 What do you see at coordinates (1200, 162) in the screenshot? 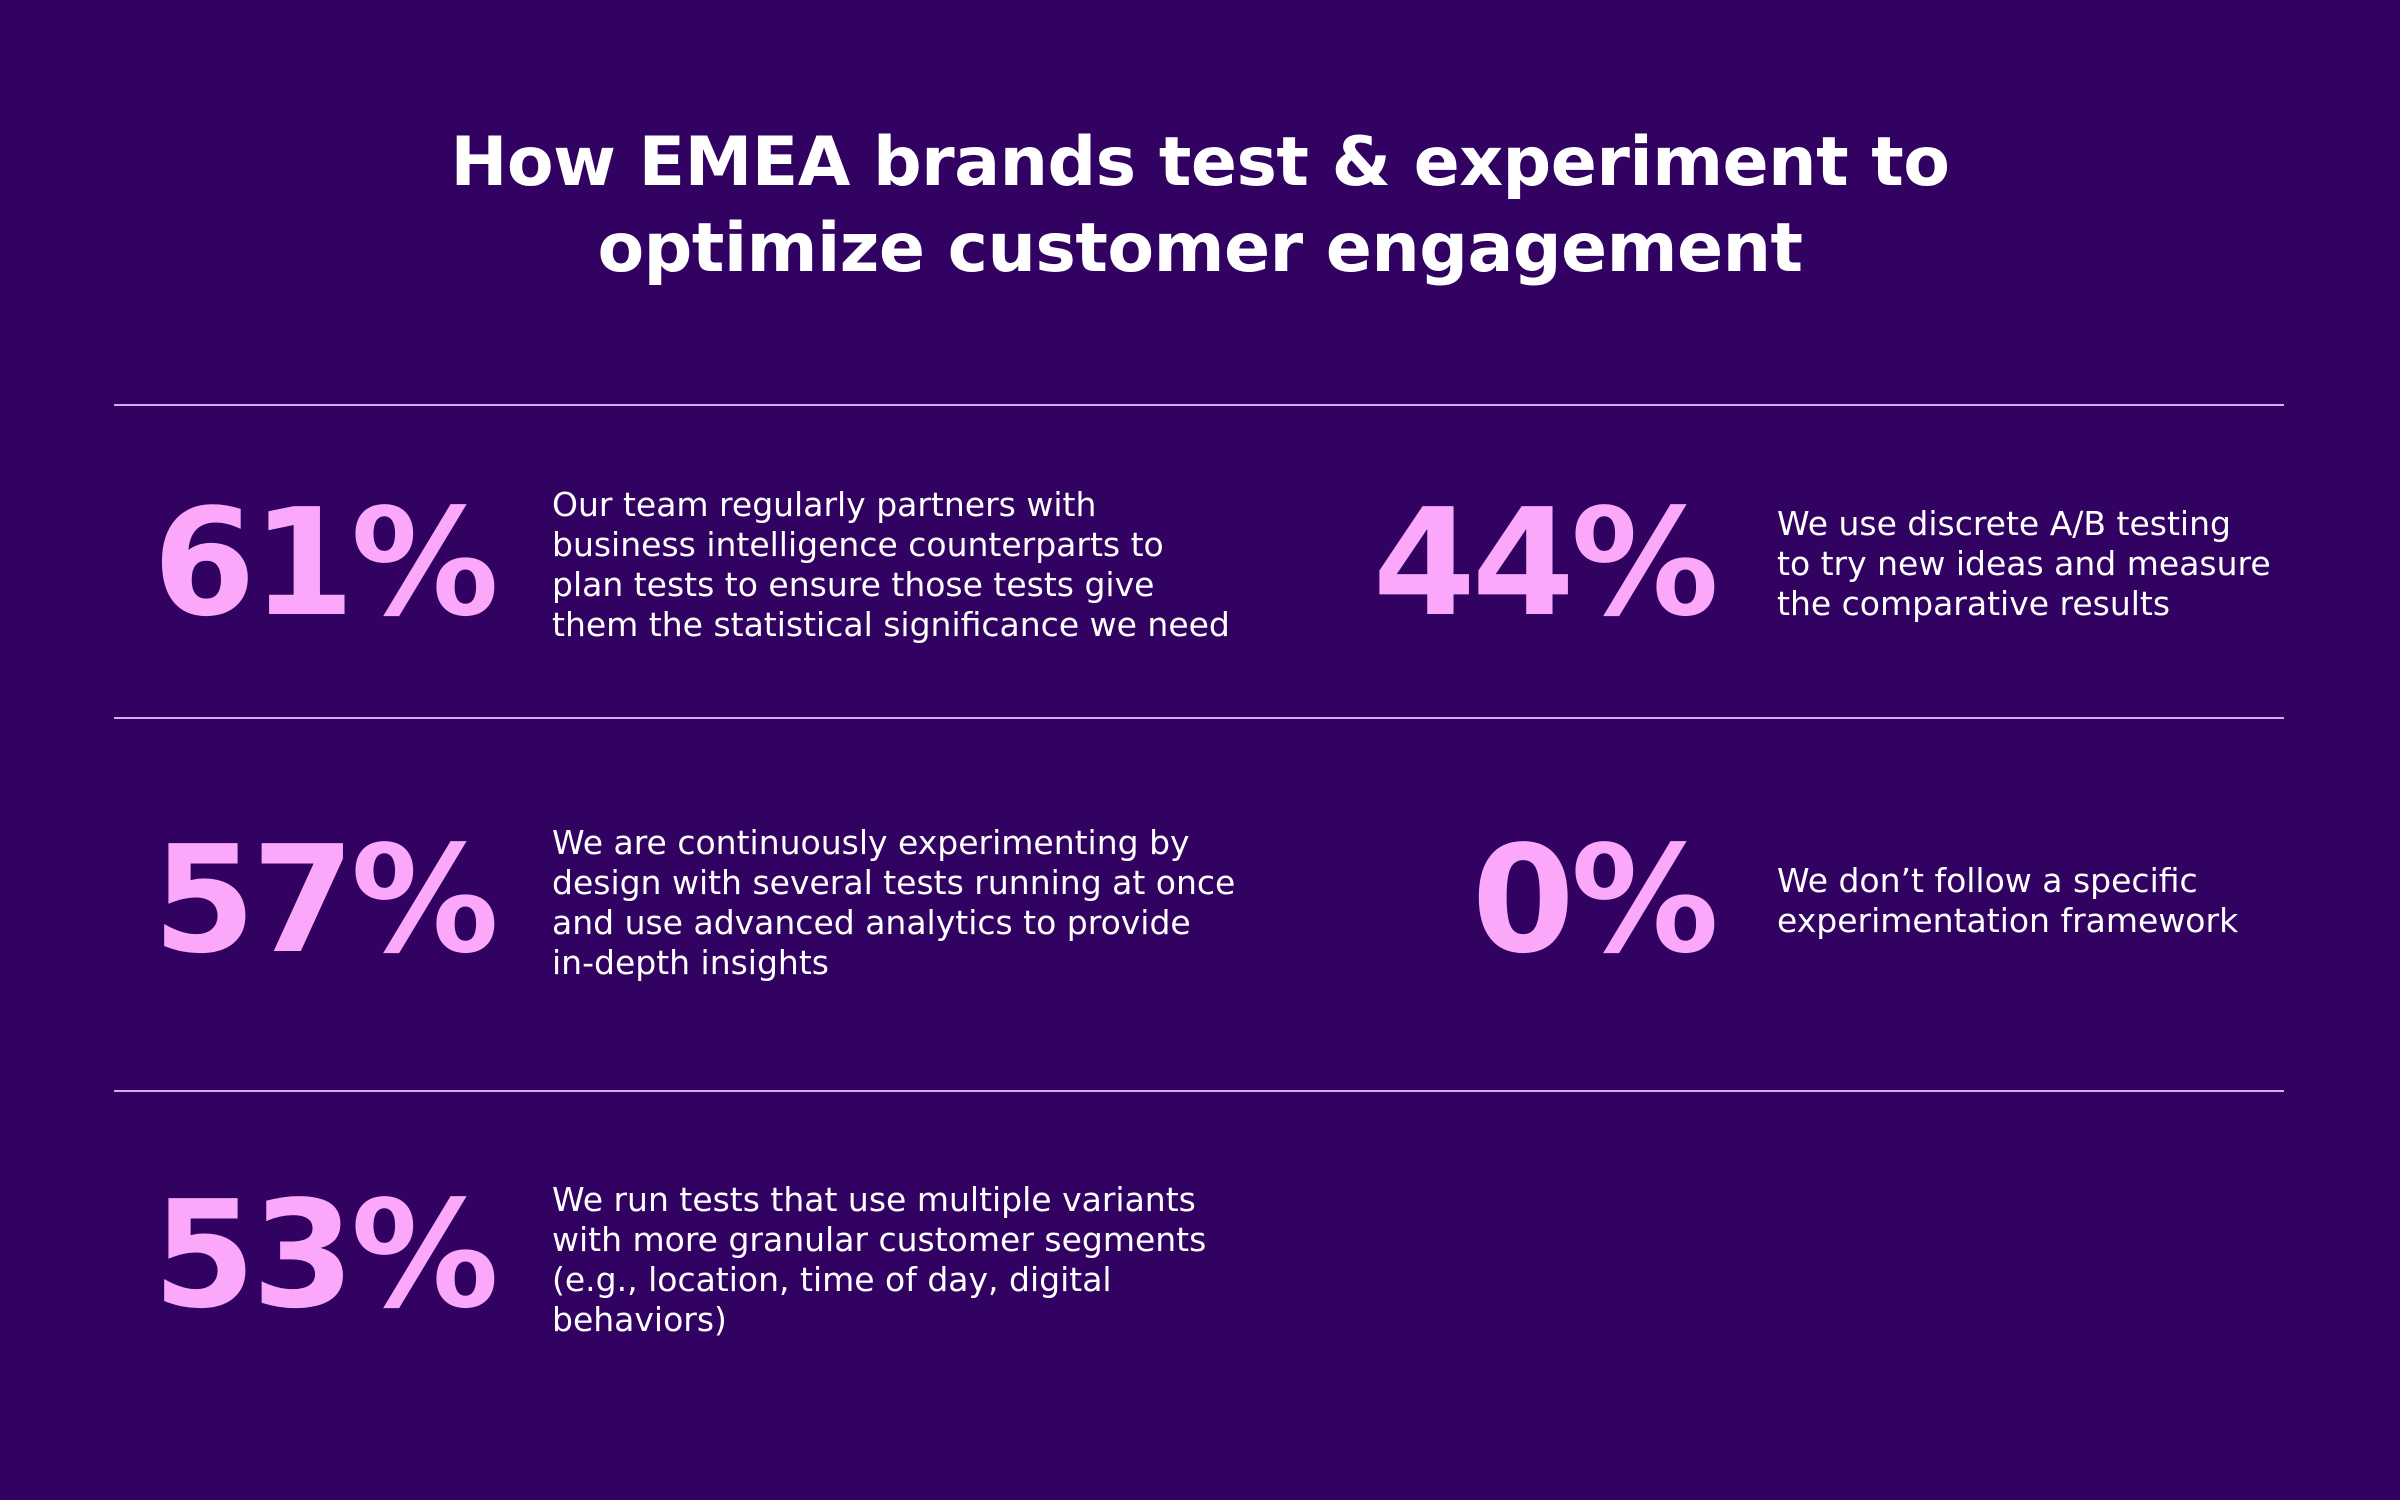
I see `page-title-line-1: How EMEA brands test & experiment to` at bounding box center [1200, 162].